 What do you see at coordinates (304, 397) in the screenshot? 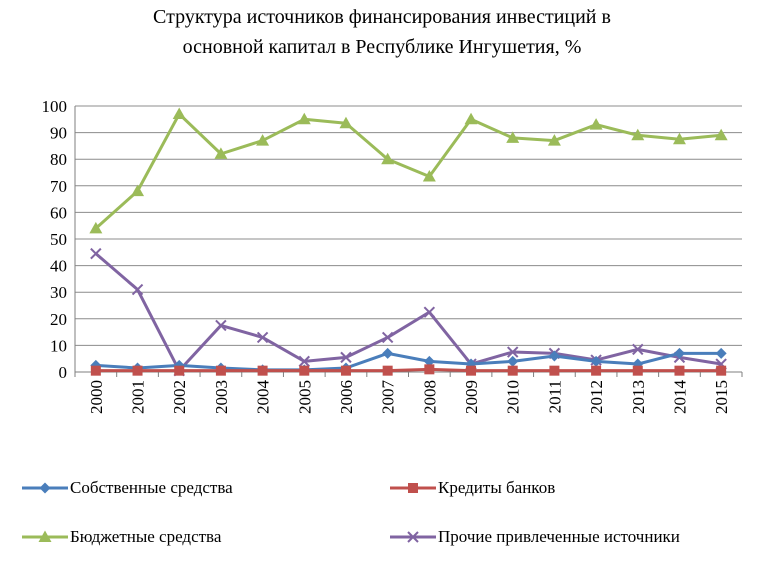
I see `x-tick-label-2005: 2005` at bounding box center [304, 397].